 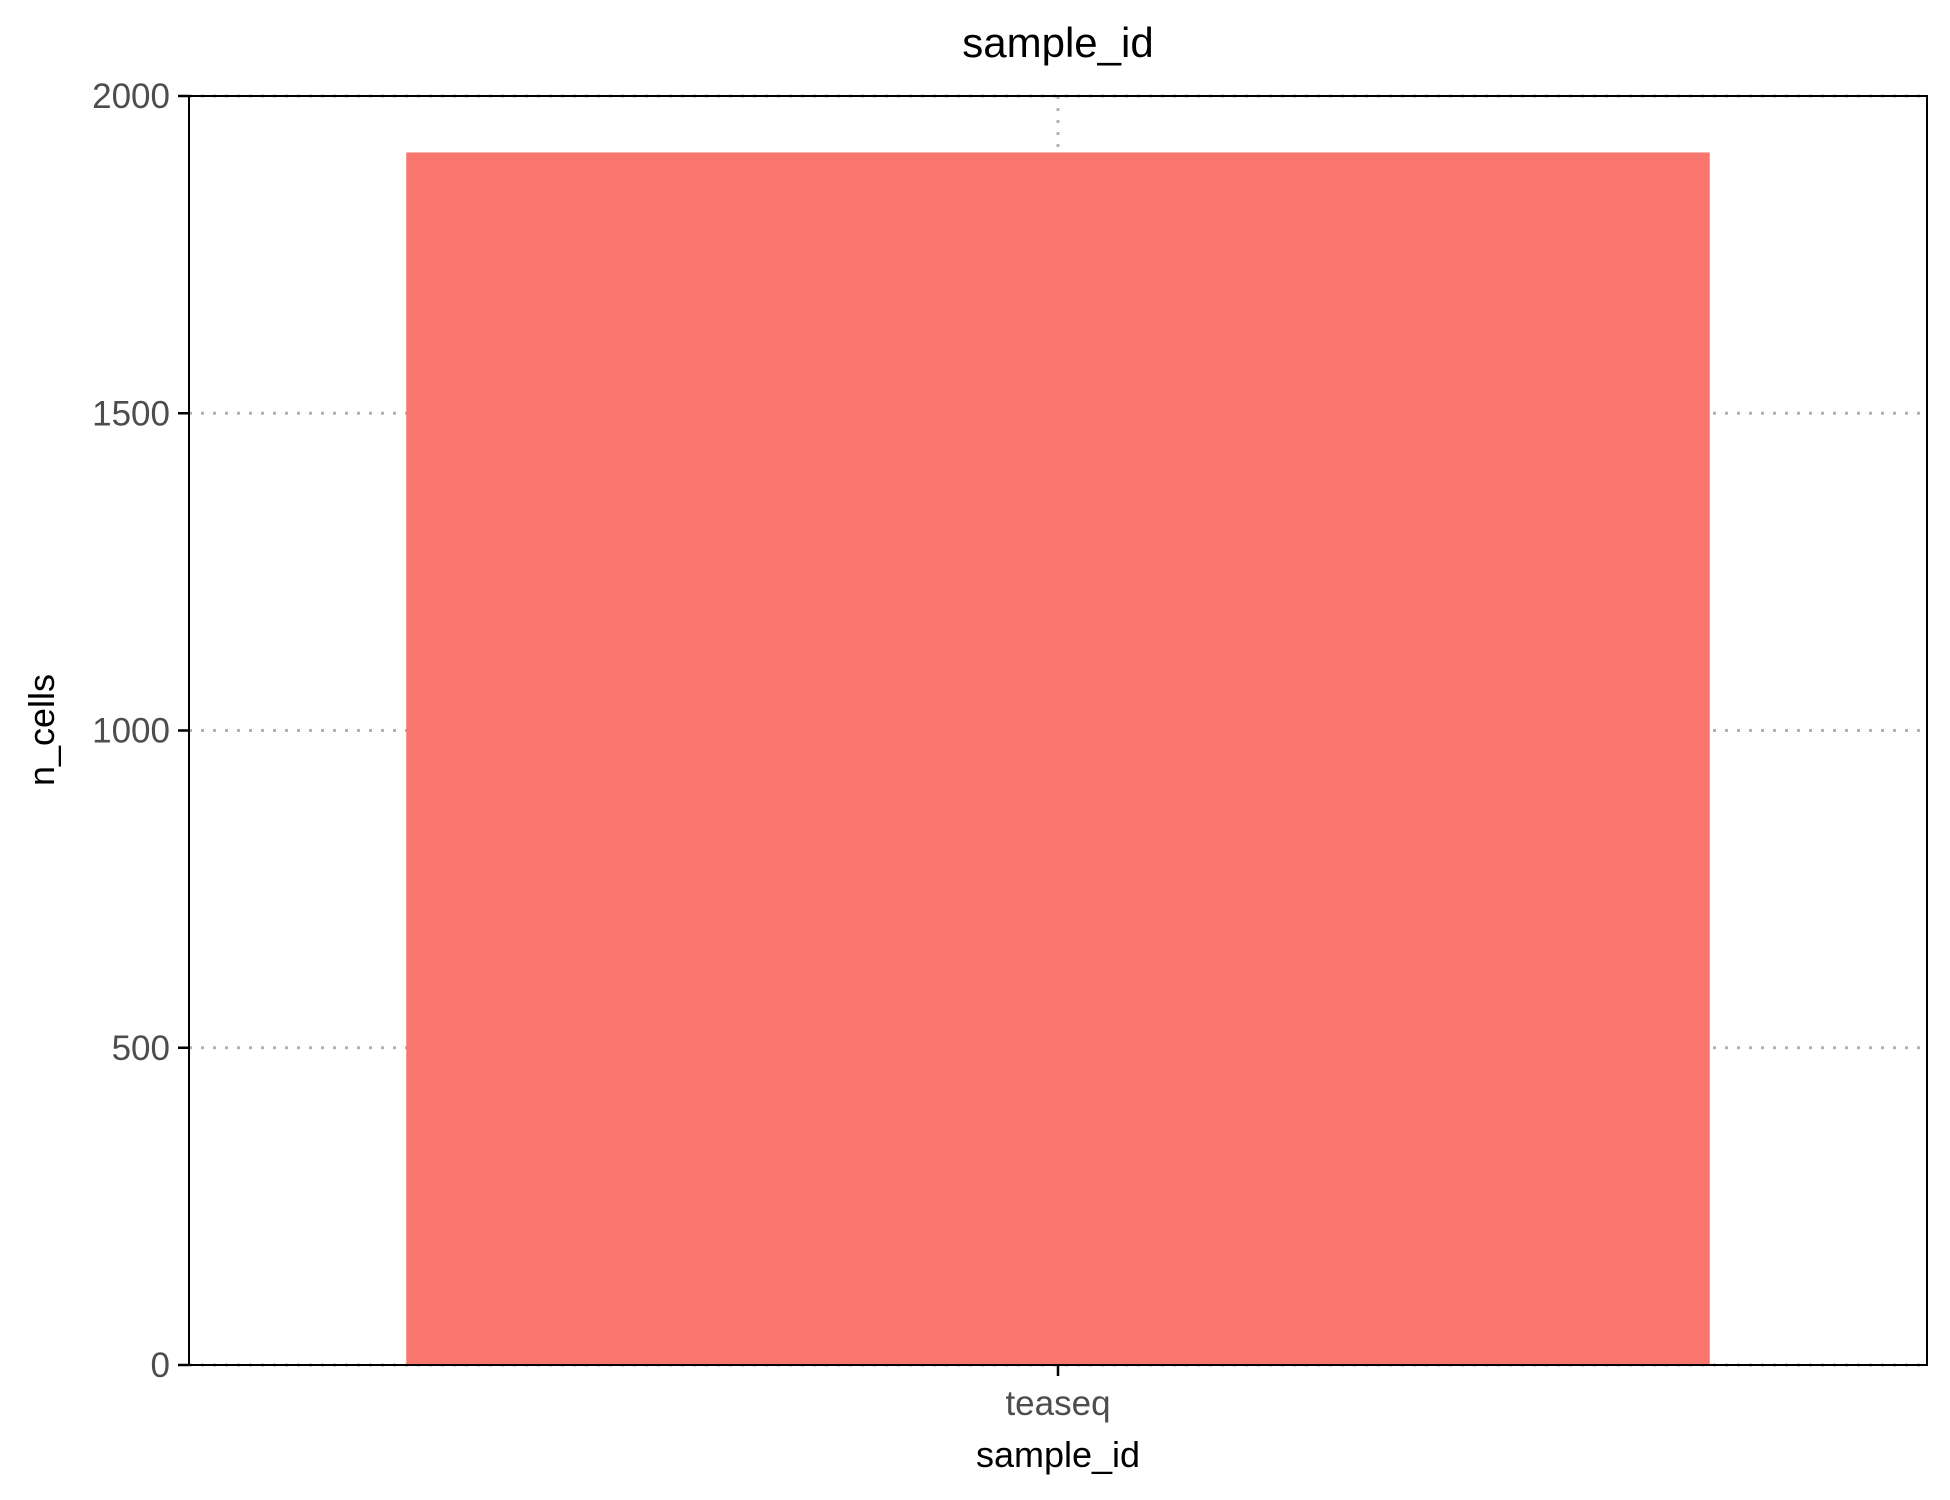 I want to click on x-tick-label-0: teaseq, so click(x=1057, y=1403).